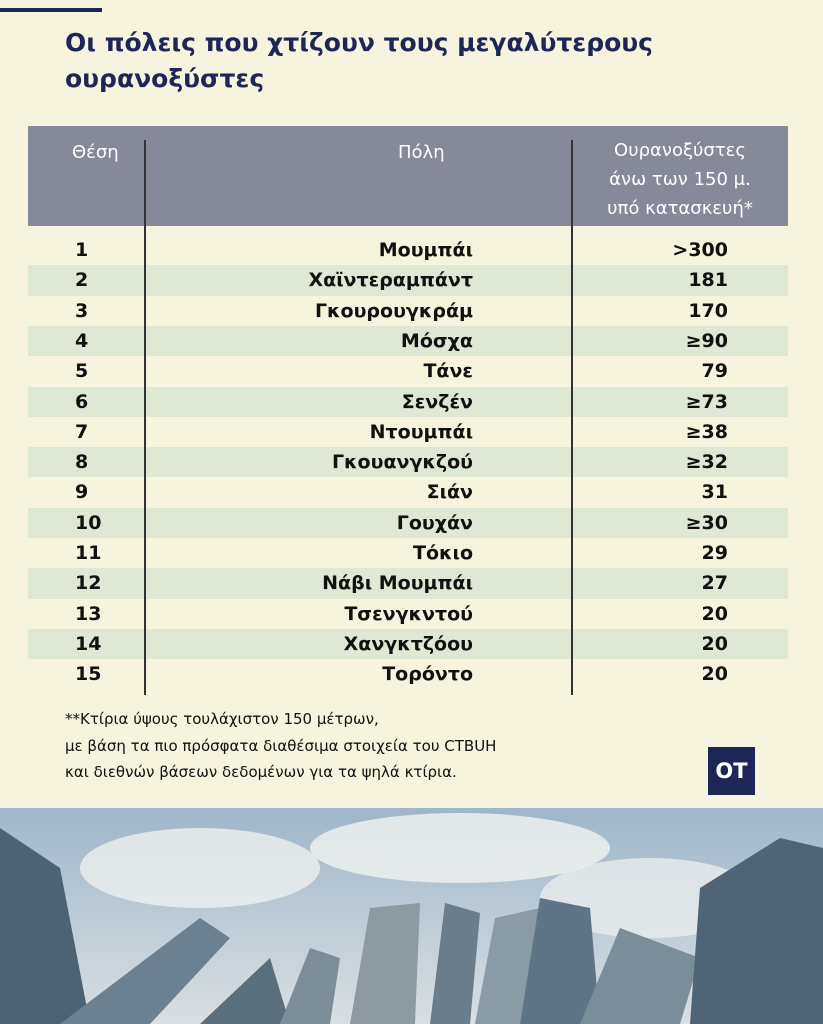 The image size is (823, 1024). I want to click on rank-cell: 8, so click(82, 462).